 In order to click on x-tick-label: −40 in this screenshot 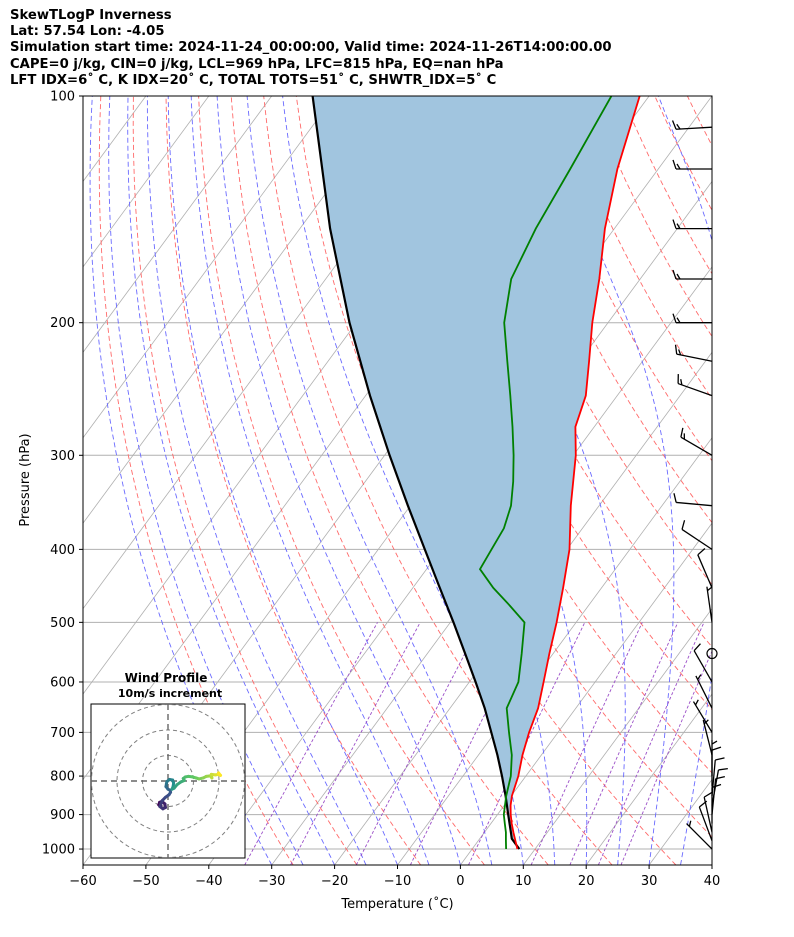, I will do `click(208, 881)`.